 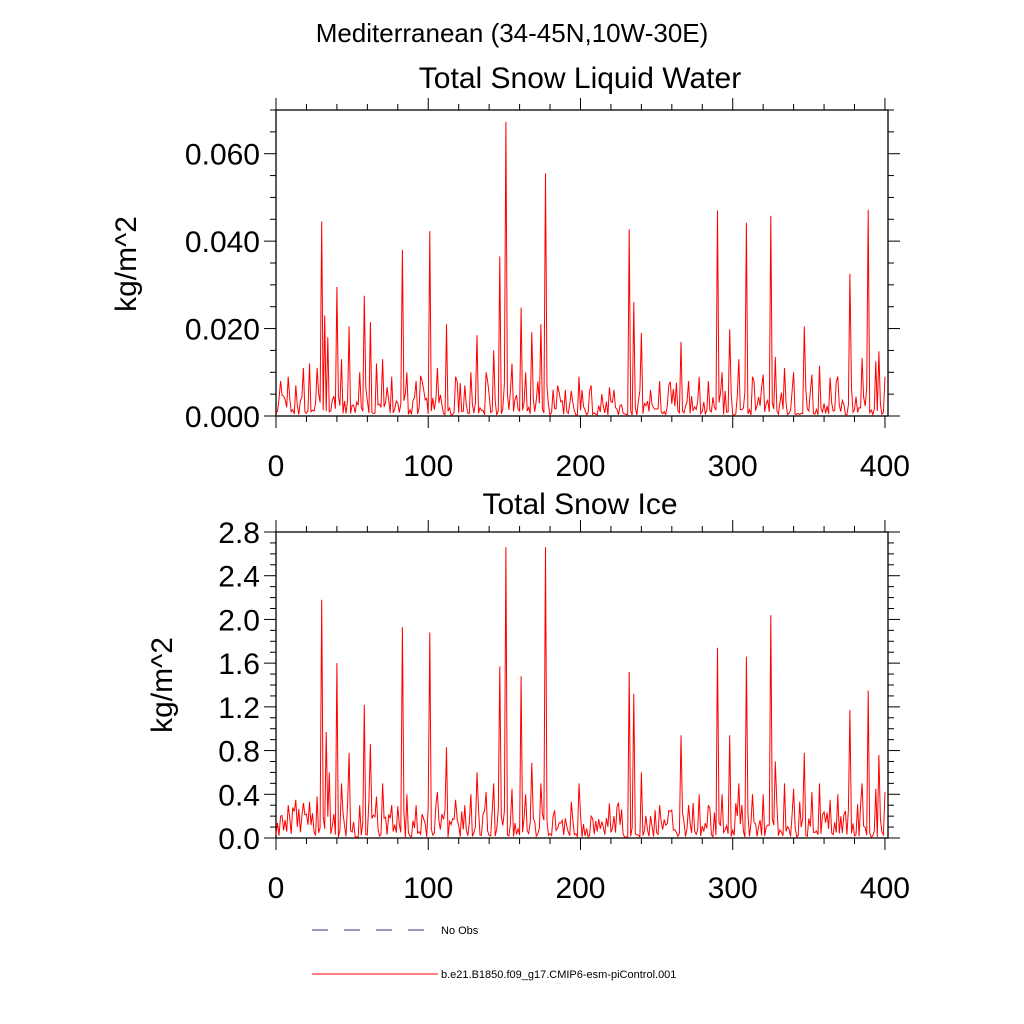 What do you see at coordinates (460, 931) in the screenshot?
I see `legend-no-obs-label: No Obs` at bounding box center [460, 931].